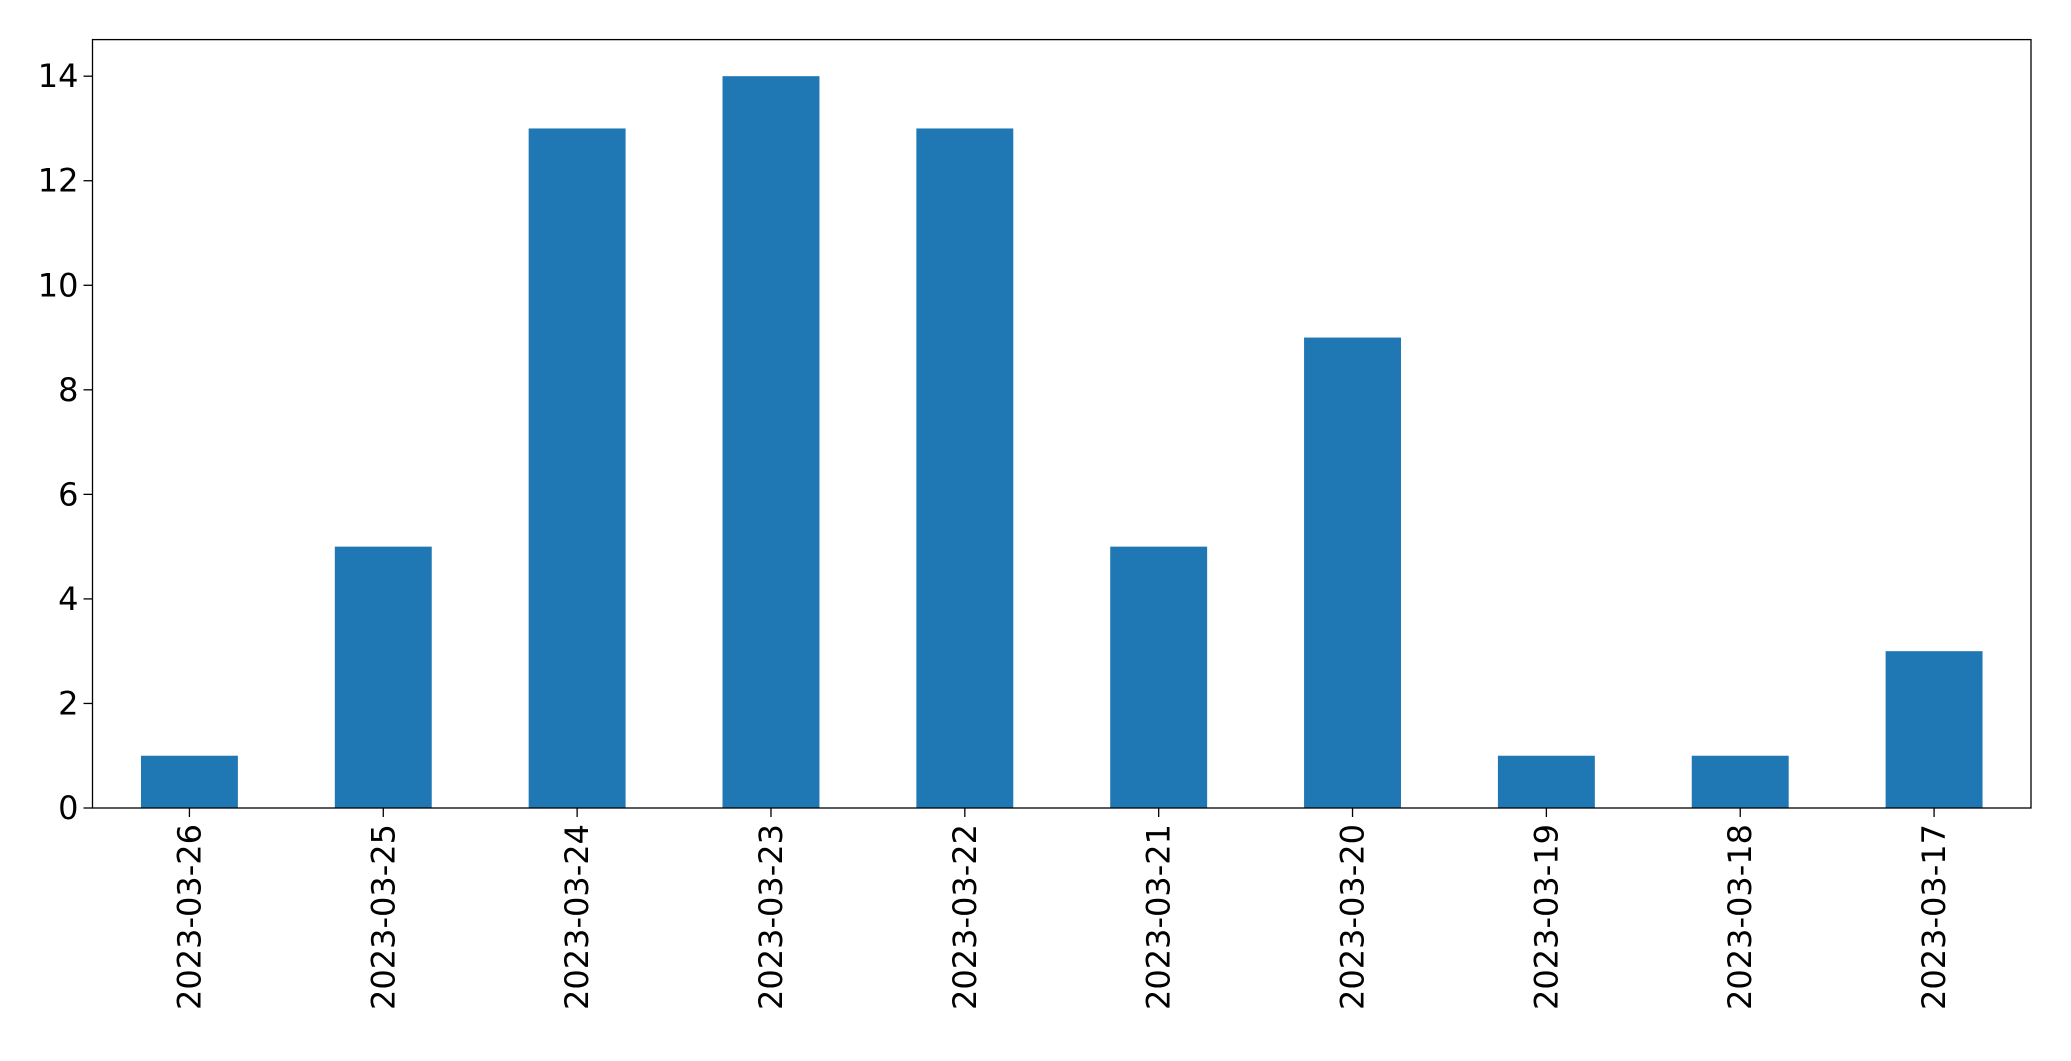 The image size is (2071, 1061). What do you see at coordinates (68, 599) in the screenshot?
I see `y-tick-label: 4` at bounding box center [68, 599].